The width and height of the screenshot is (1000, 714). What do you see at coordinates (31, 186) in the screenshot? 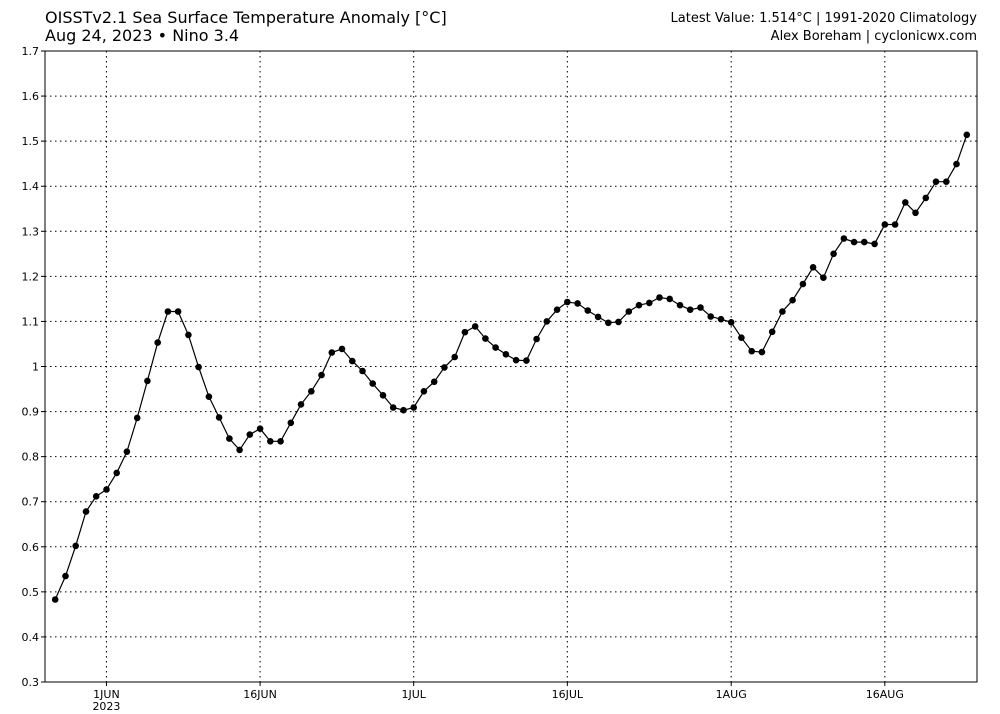
I see `y-tick-label: 1.4` at bounding box center [31, 186].